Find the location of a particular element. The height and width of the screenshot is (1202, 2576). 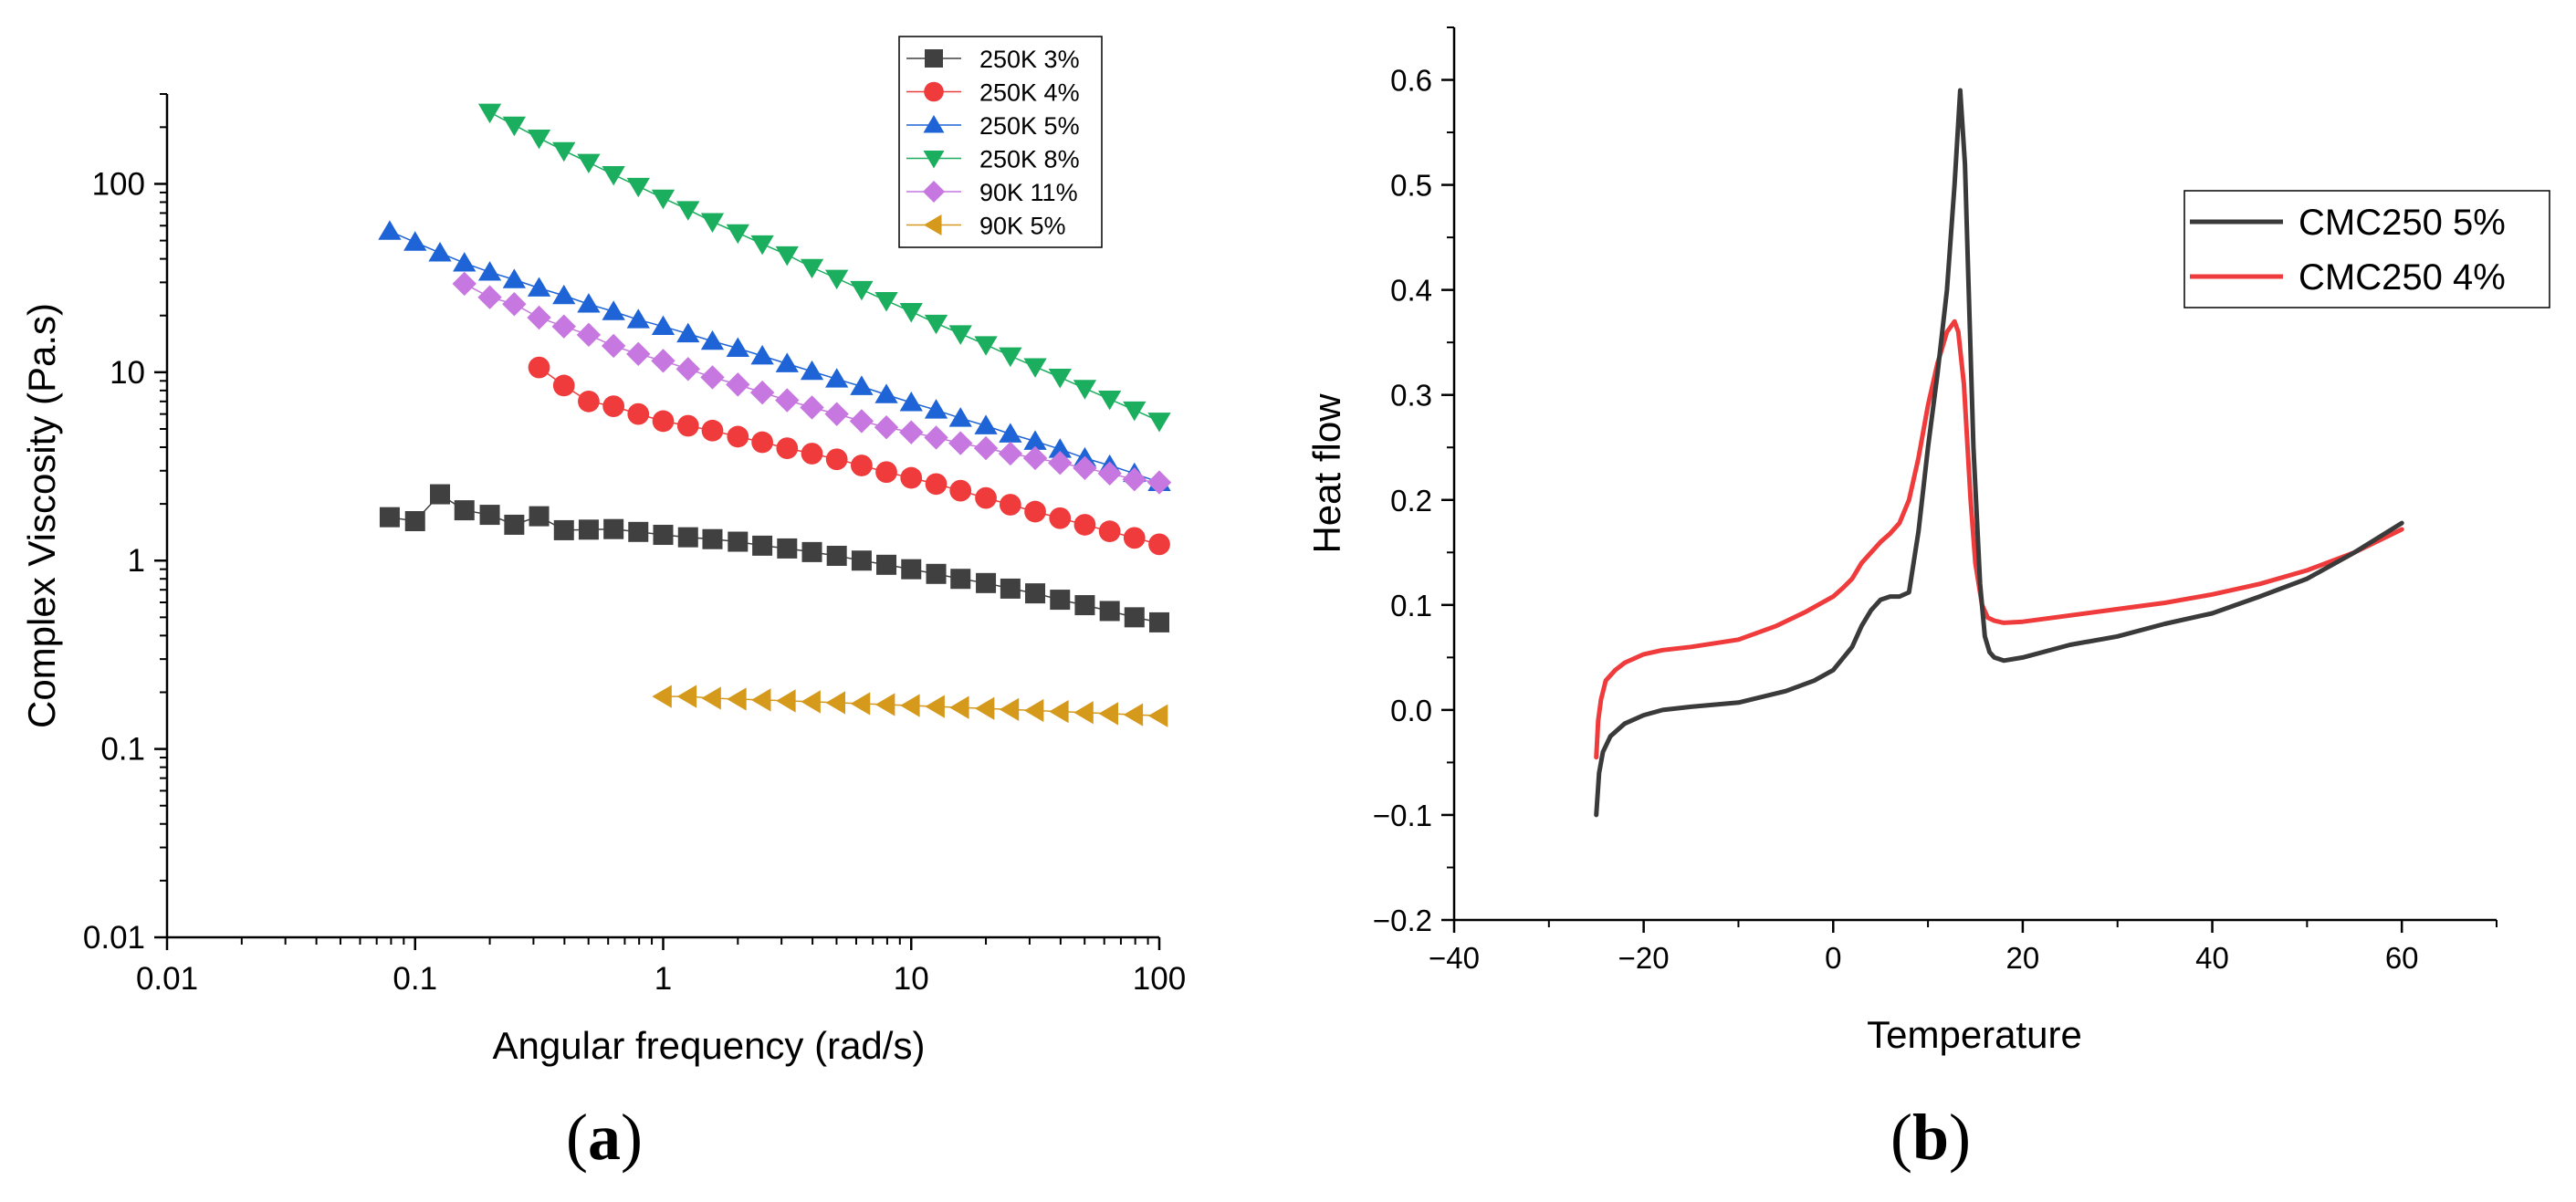

x-axis-title: Temperature is located at coordinates (1974, 1034).